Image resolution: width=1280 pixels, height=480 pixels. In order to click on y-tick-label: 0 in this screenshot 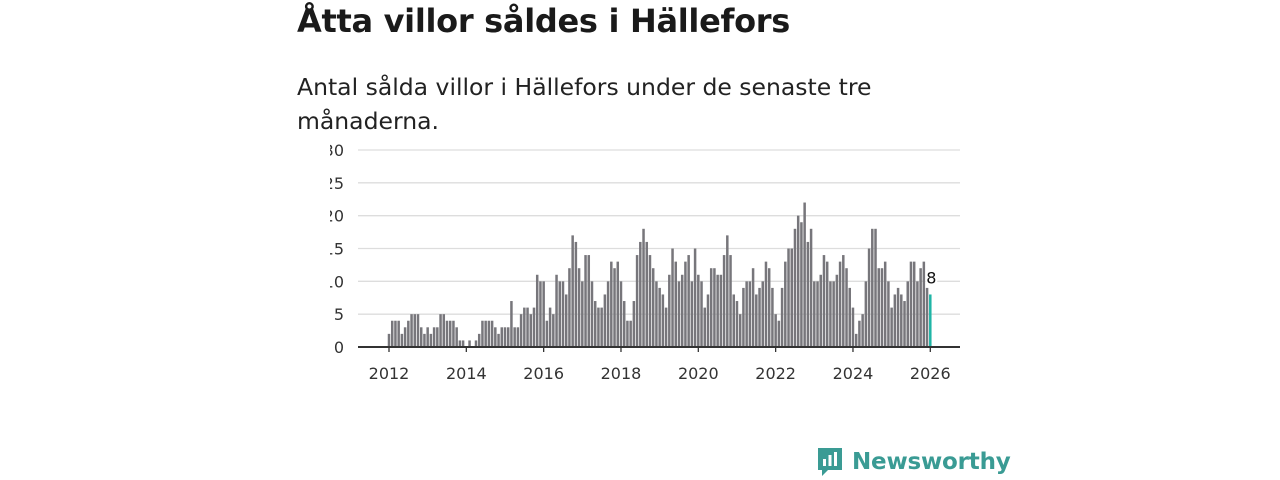, I will do `click(339, 347)`.